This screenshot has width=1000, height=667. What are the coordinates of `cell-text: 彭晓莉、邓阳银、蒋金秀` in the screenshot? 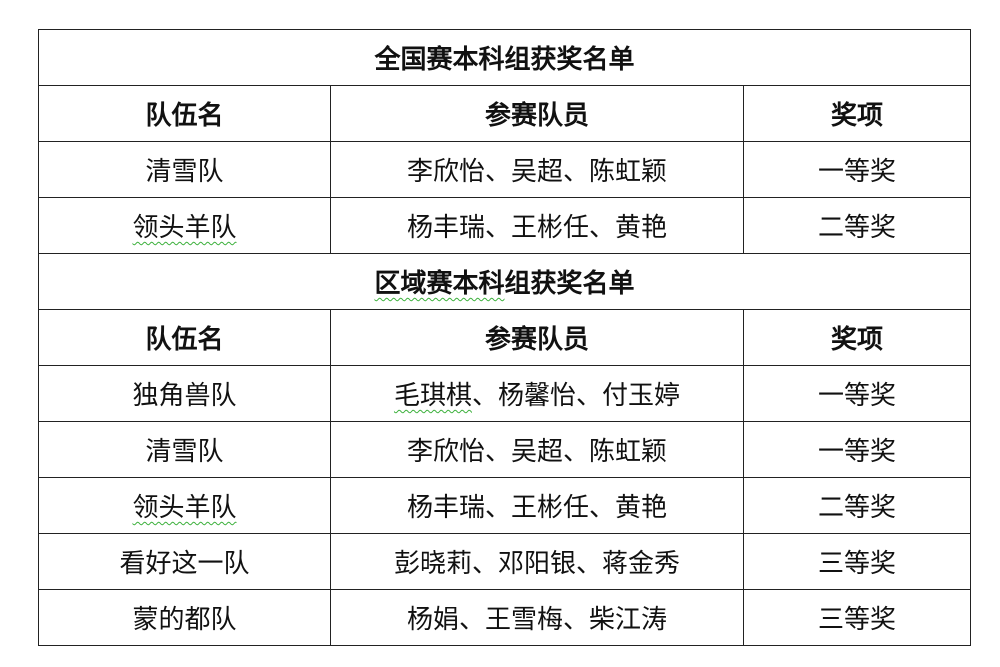 It's located at (536, 564).